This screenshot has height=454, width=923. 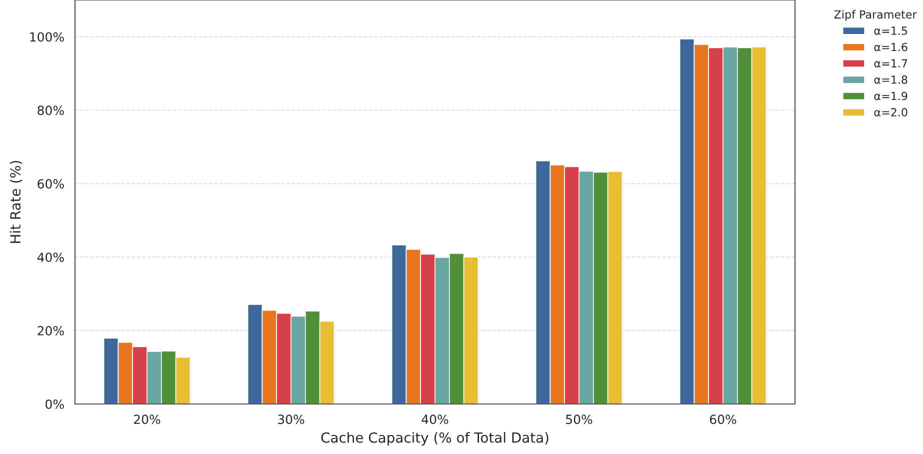 What do you see at coordinates (434, 439) in the screenshot?
I see `x-axis-title: Cache Capacity (% of Total Data)` at bounding box center [434, 439].